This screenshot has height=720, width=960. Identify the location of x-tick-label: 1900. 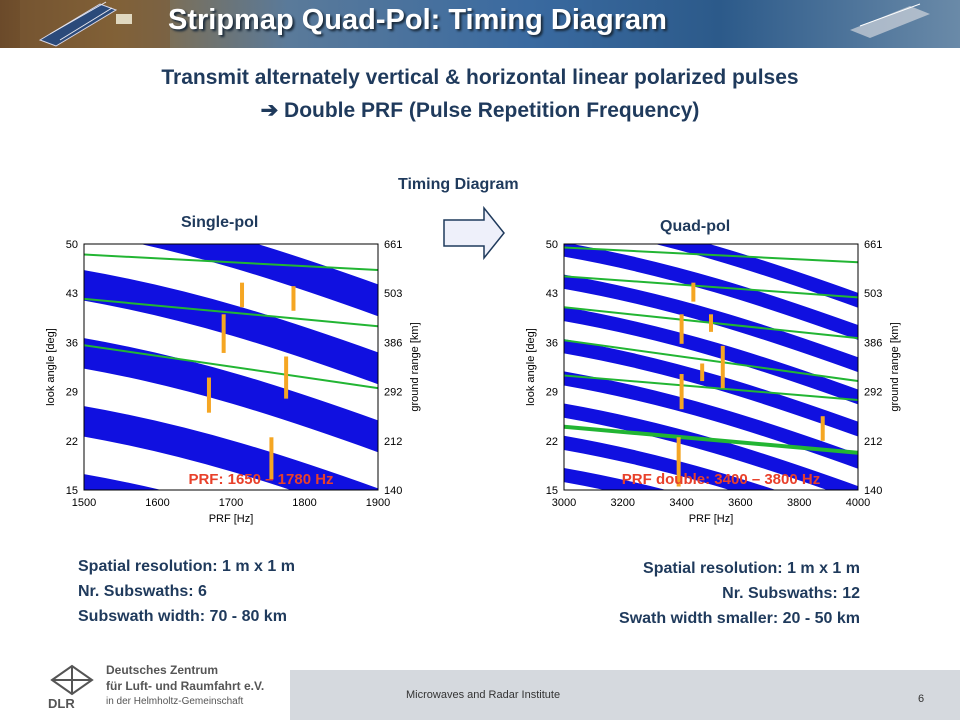
(378, 503).